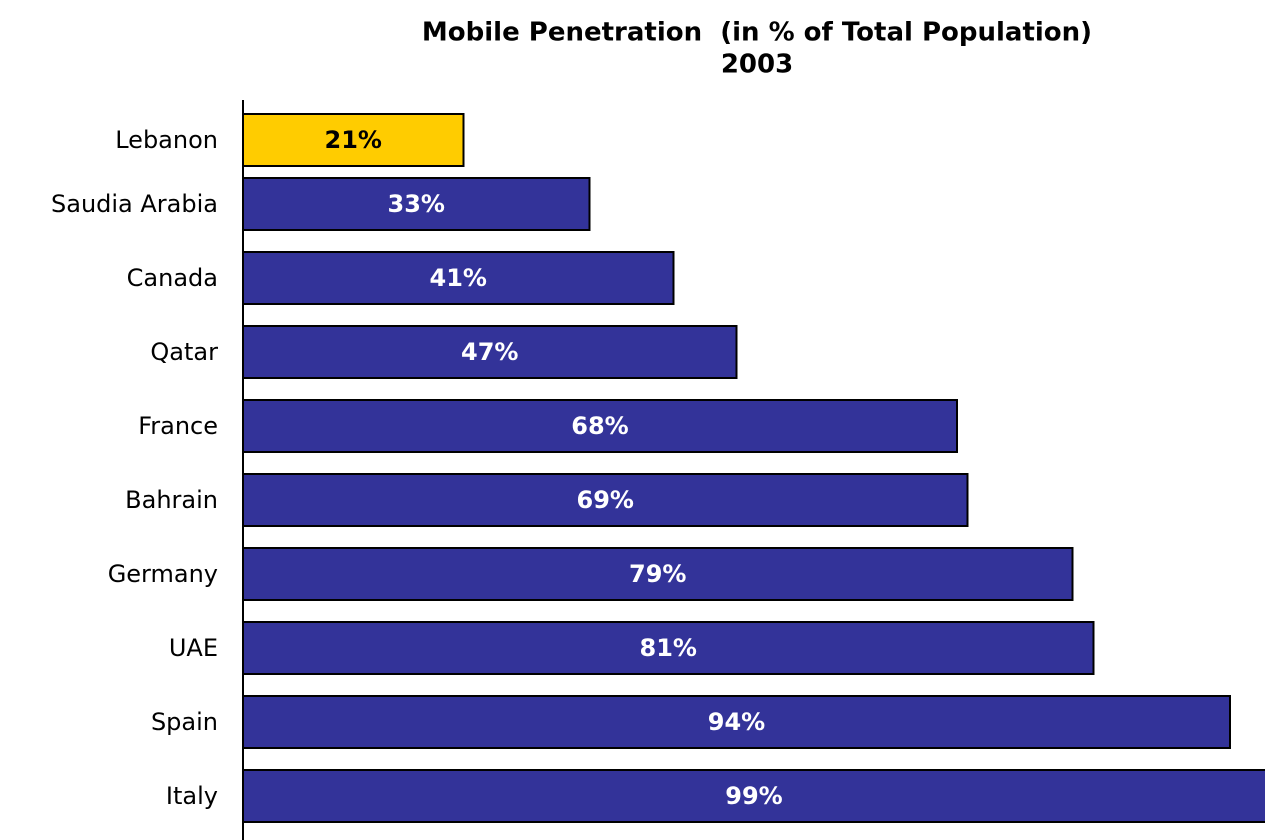 The width and height of the screenshot is (1265, 840). What do you see at coordinates (166, 140) in the screenshot?
I see `y-tick-label: Lebanon` at bounding box center [166, 140].